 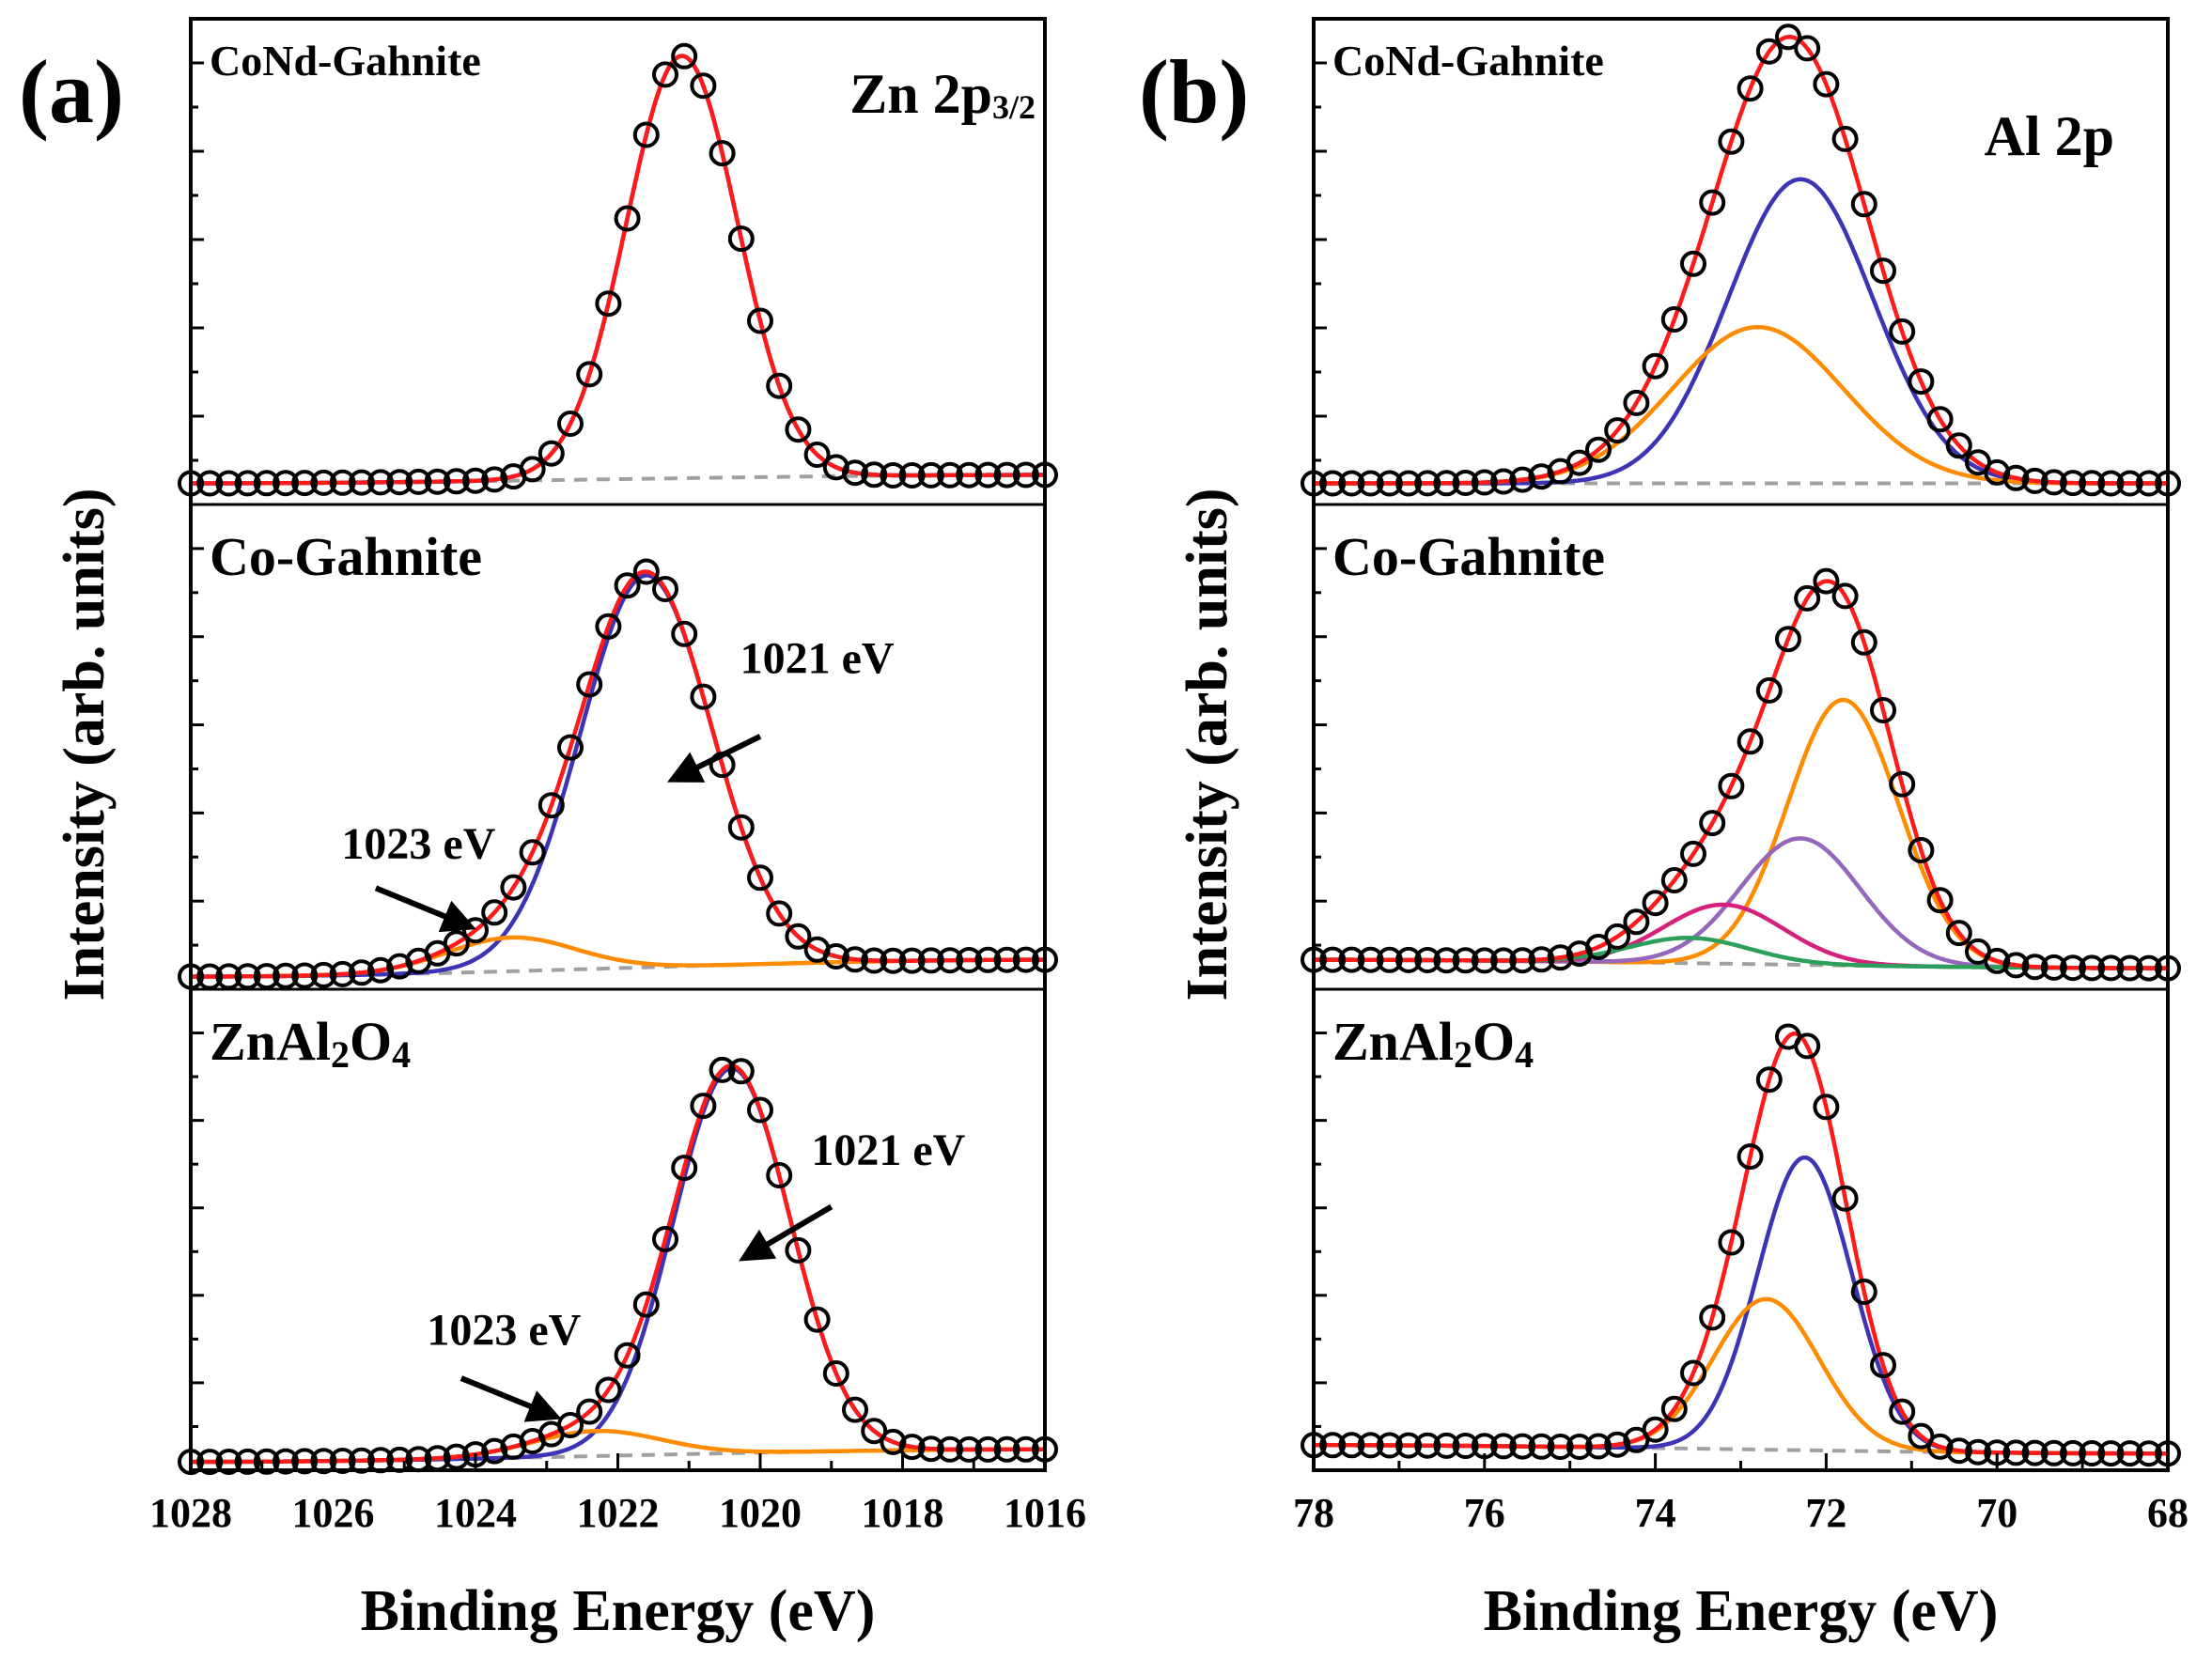 What do you see at coordinates (1741, 754) in the screenshot?
I see `subplot-co-gahnite: Co-Gahnite` at bounding box center [1741, 754].